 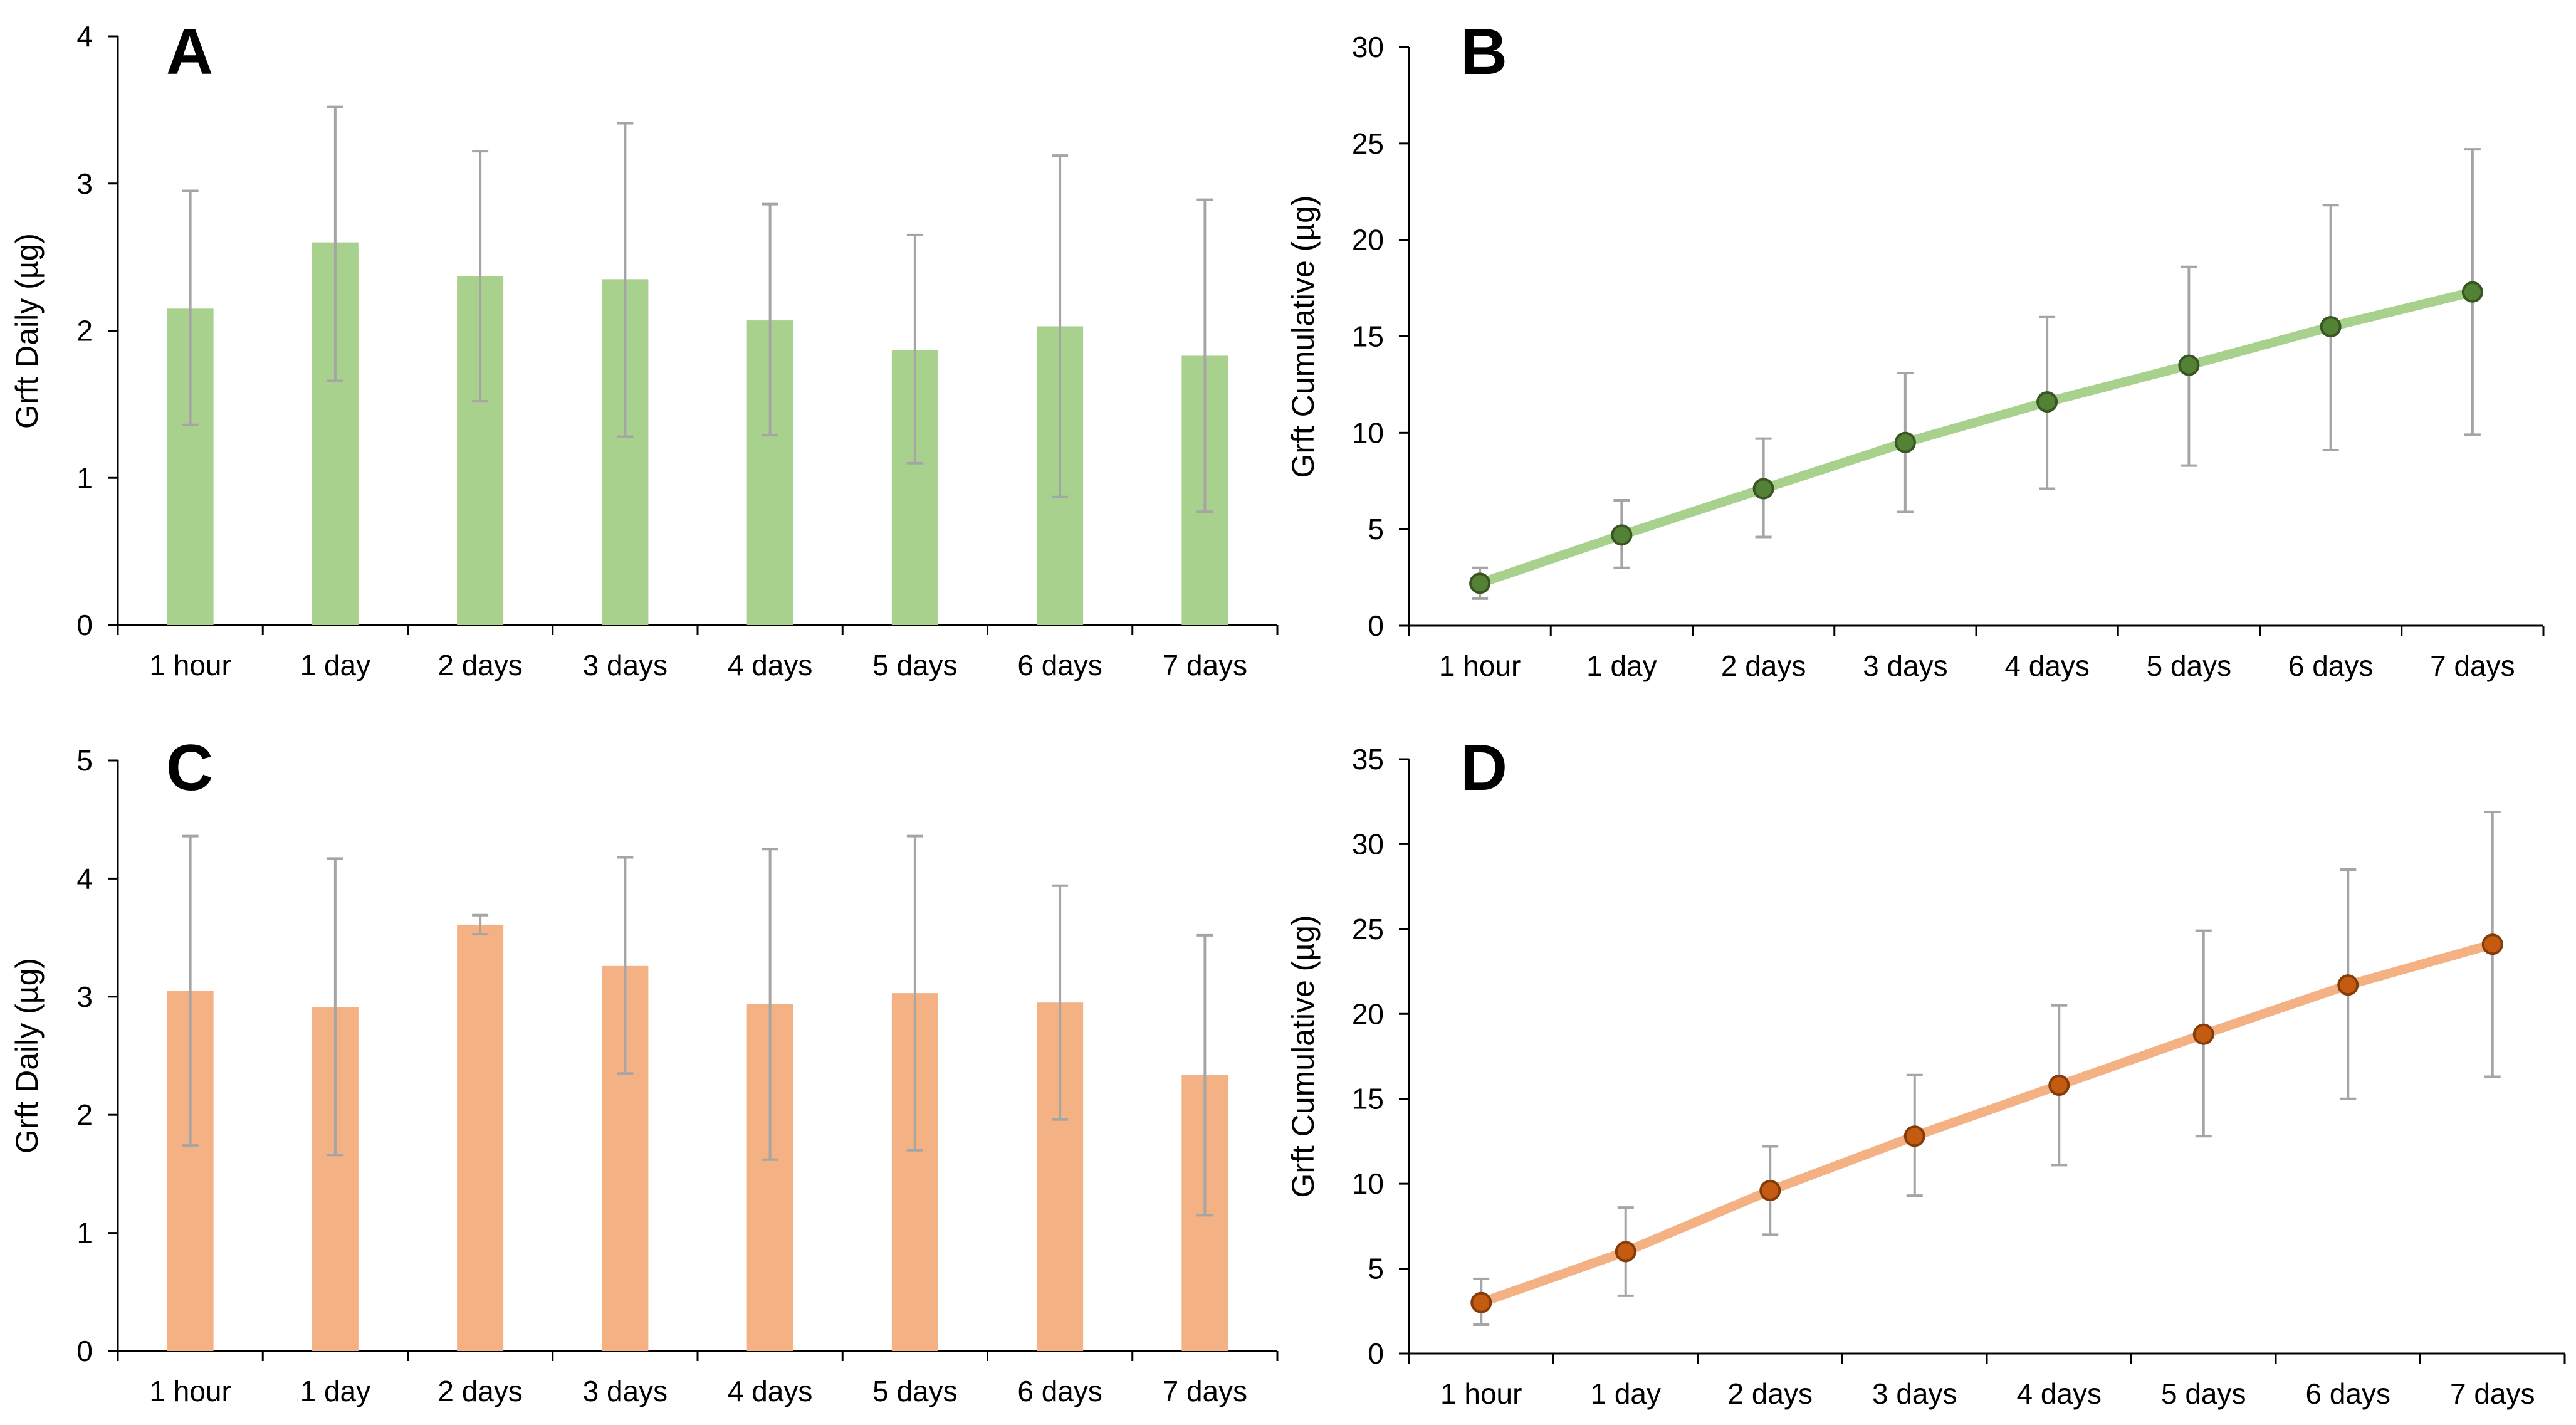 I want to click on panel-d-y-tick-label: 0, so click(x=1376, y=1353).